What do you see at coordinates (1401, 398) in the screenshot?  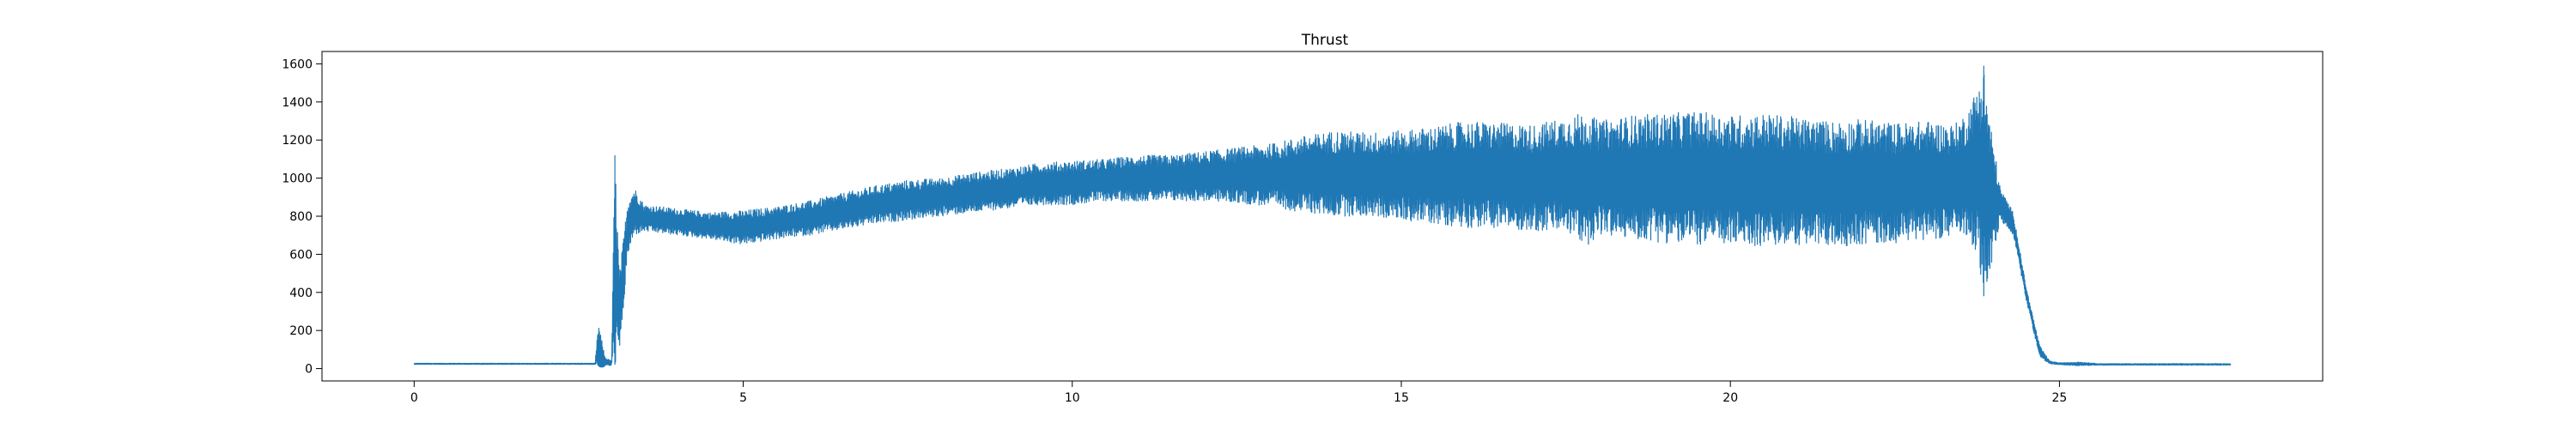 I see `x-tick-label: 15` at bounding box center [1401, 398].